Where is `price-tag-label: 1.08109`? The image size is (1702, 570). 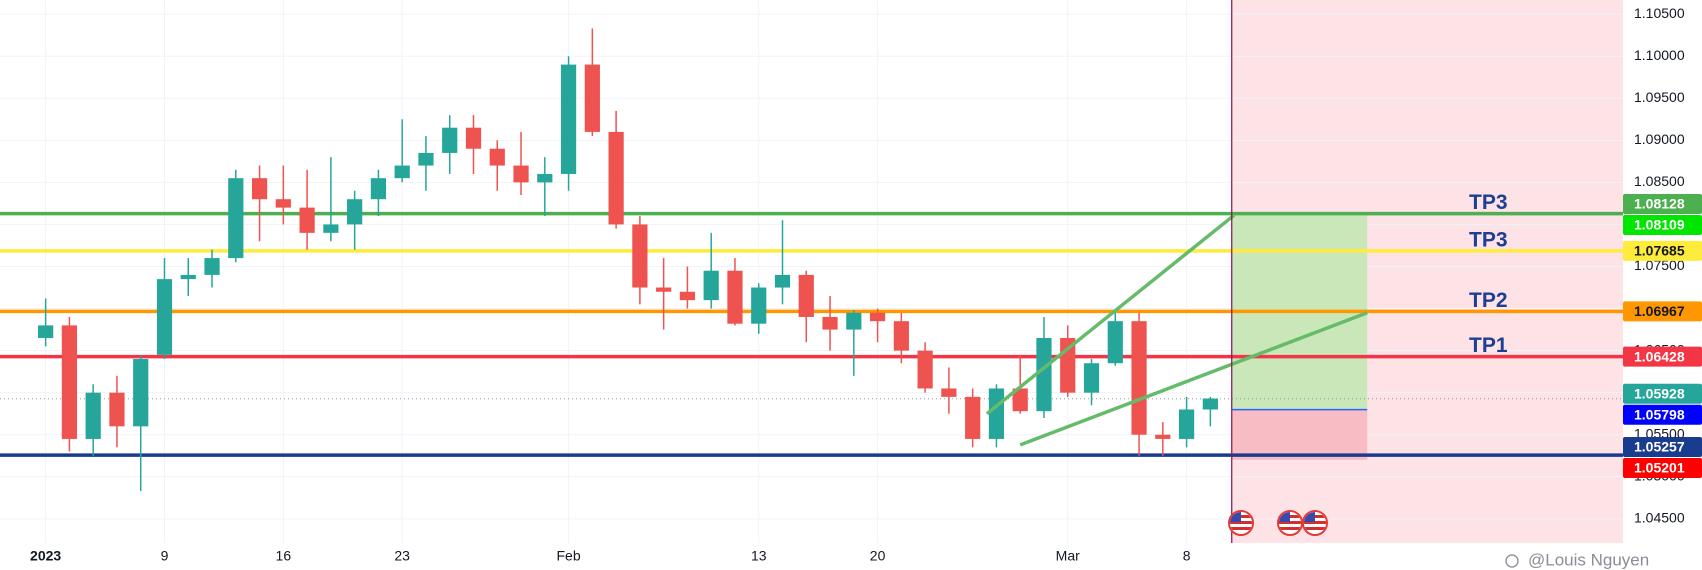 price-tag-label: 1.08109 is located at coordinates (1659, 225).